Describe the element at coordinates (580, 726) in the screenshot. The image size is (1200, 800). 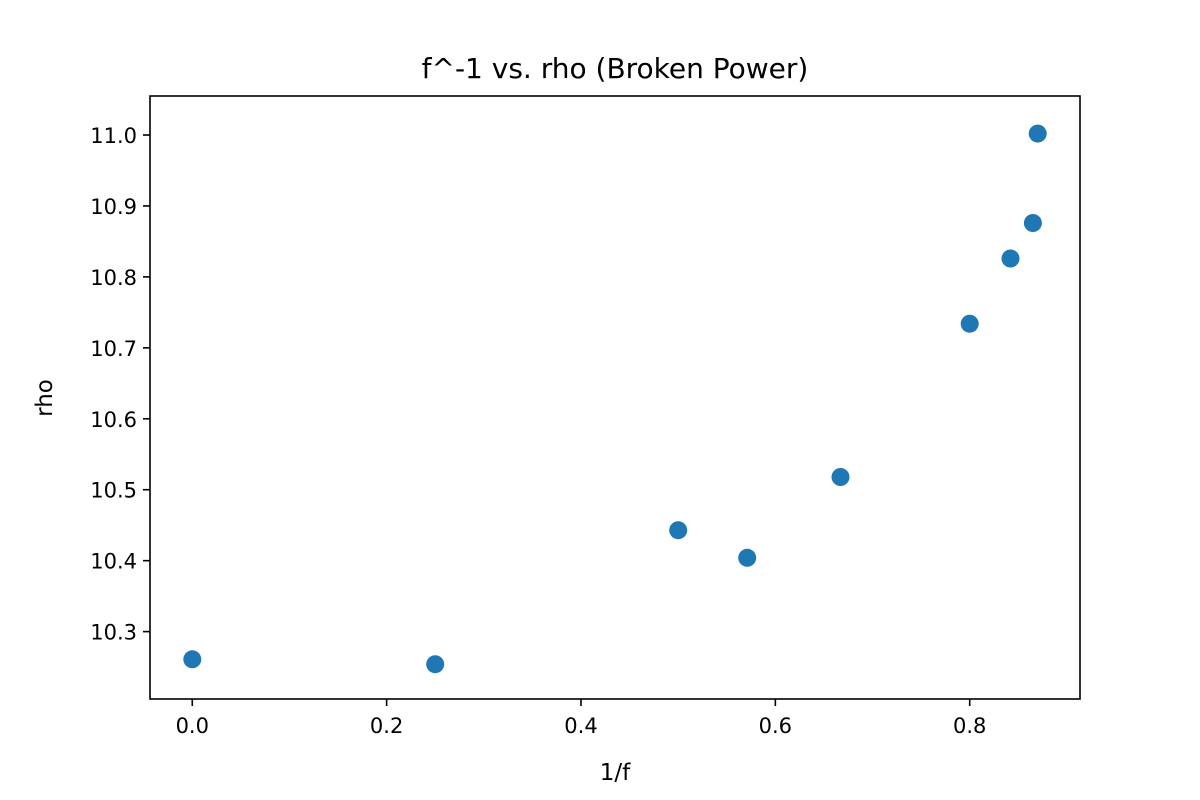
I see `x-tick-label: 0.4` at that location.